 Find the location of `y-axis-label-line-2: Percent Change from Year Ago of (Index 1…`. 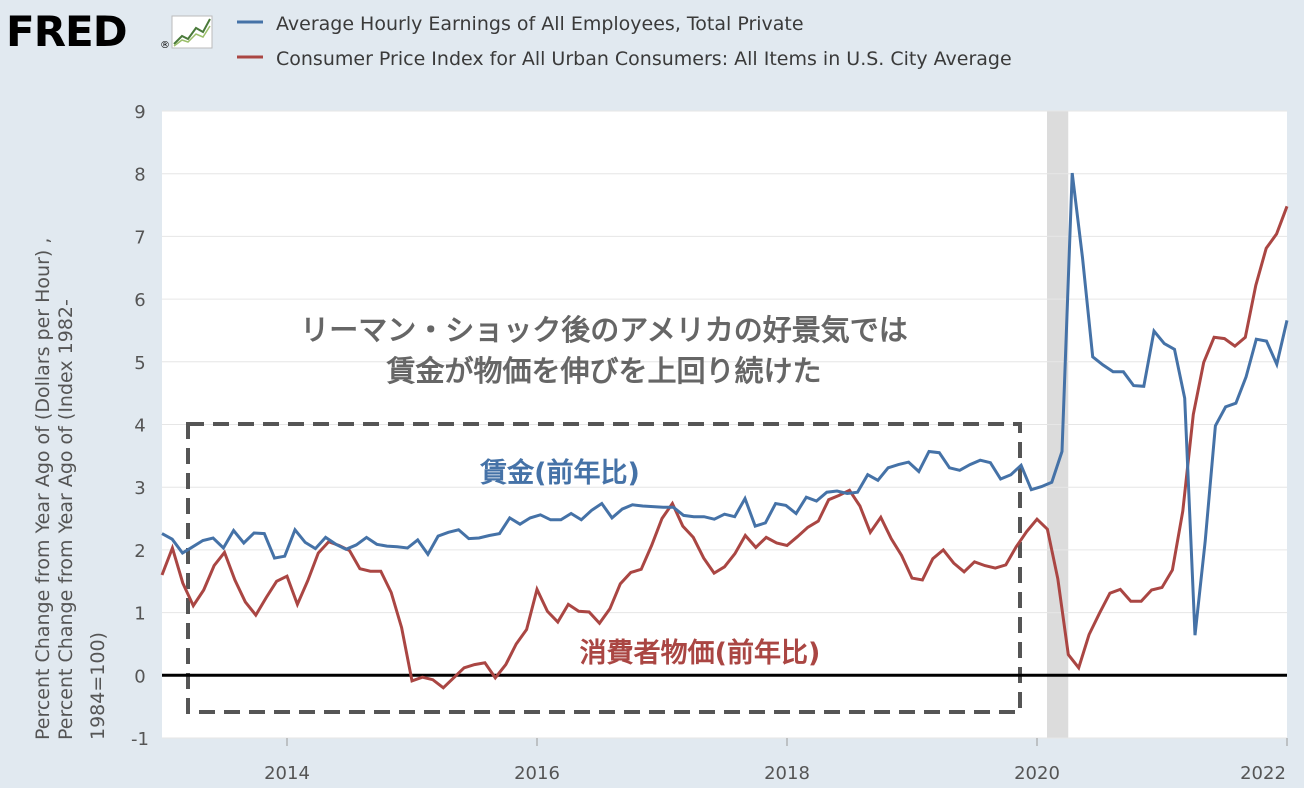

y-axis-label-line-2: Percent Change from Year Ago of (Index 1… is located at coordinates (66, 519).